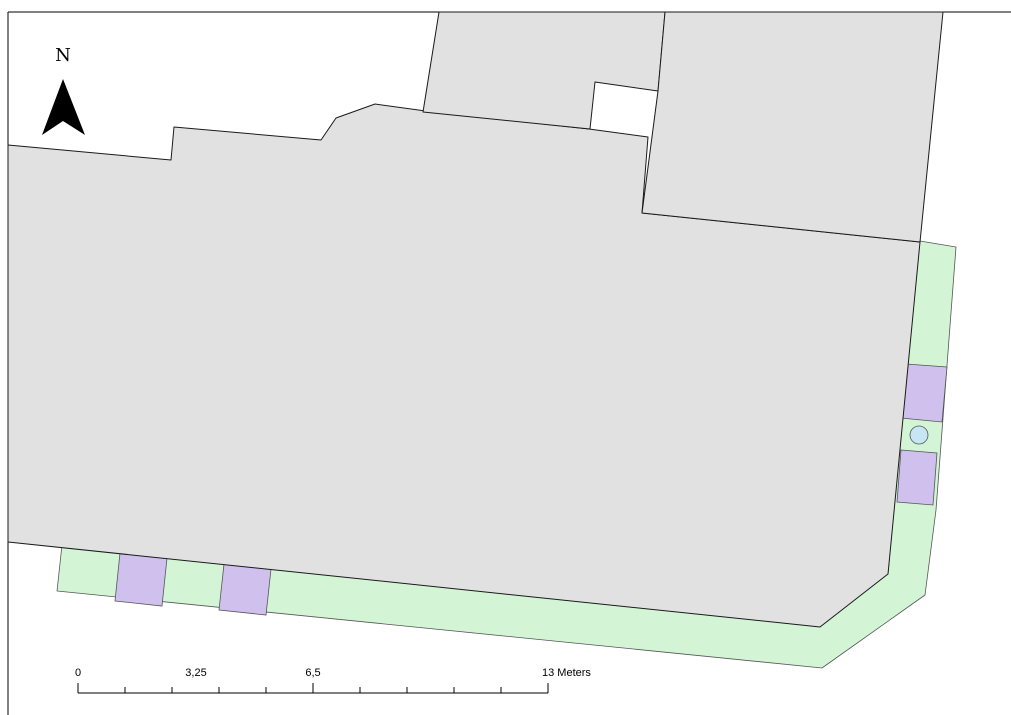 This screenshot has width=1011, height=715. Describe the element at coordinates (544, 70) in the screenshot. I see `north-annex-building` at that location.